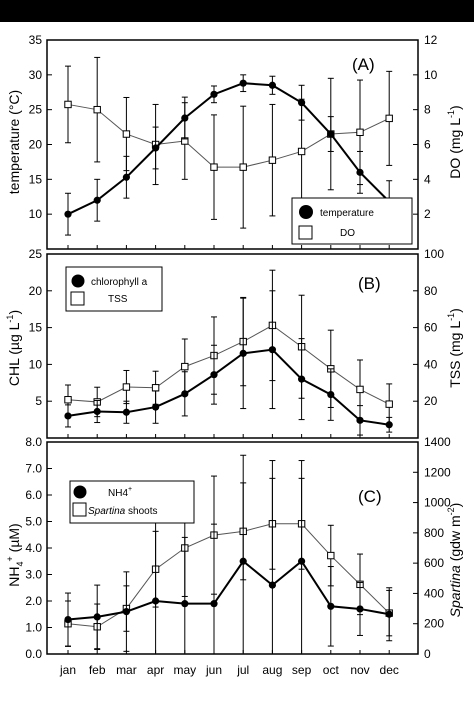  What do you see at coordinates (427, 179) in the screenshot?
I see `panel-a-right-tick-label: 4` at bounding box center [427, 179].